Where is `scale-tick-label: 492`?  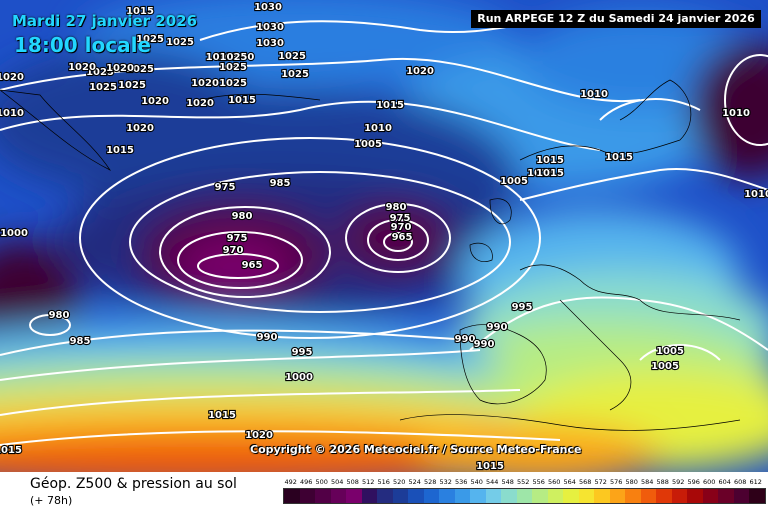
scale-tick-label: 492 is located at coordinates (290, 482).